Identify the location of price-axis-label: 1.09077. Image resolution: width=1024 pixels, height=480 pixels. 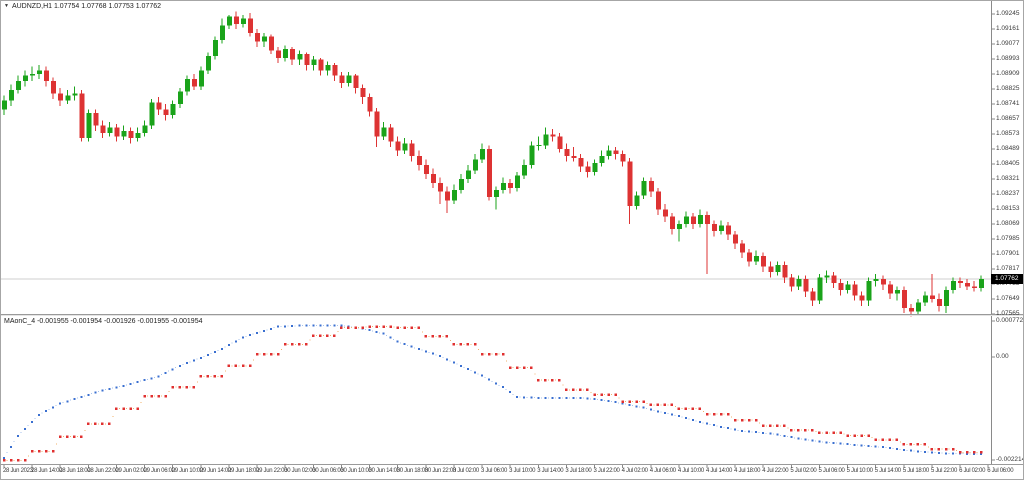
(1008, 43).